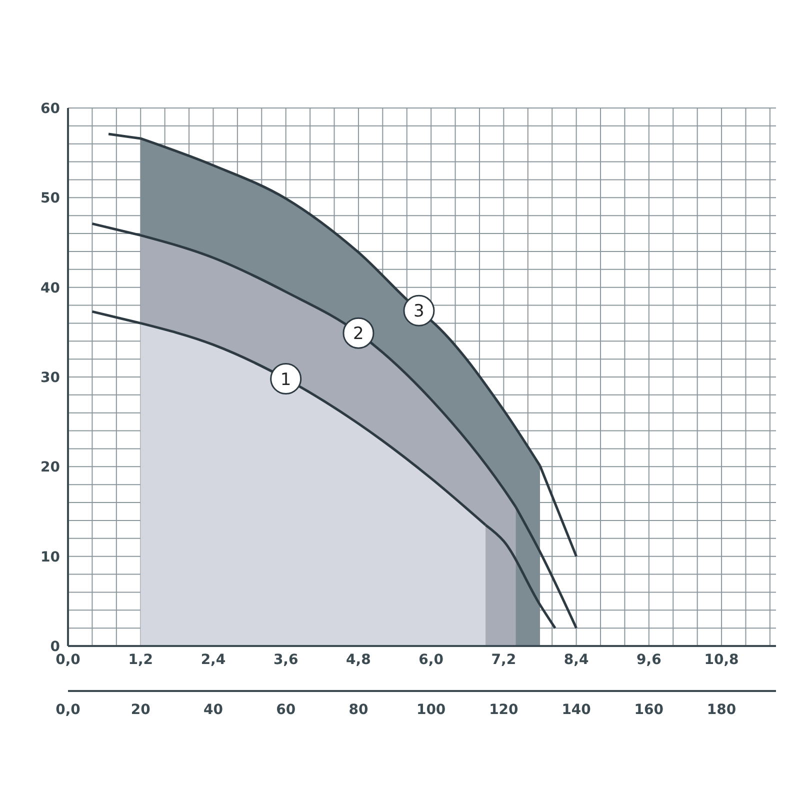  Describe the element at coordinates (358, 660) in the screenshot. I see `x-tick-label: 4,8` at that location.